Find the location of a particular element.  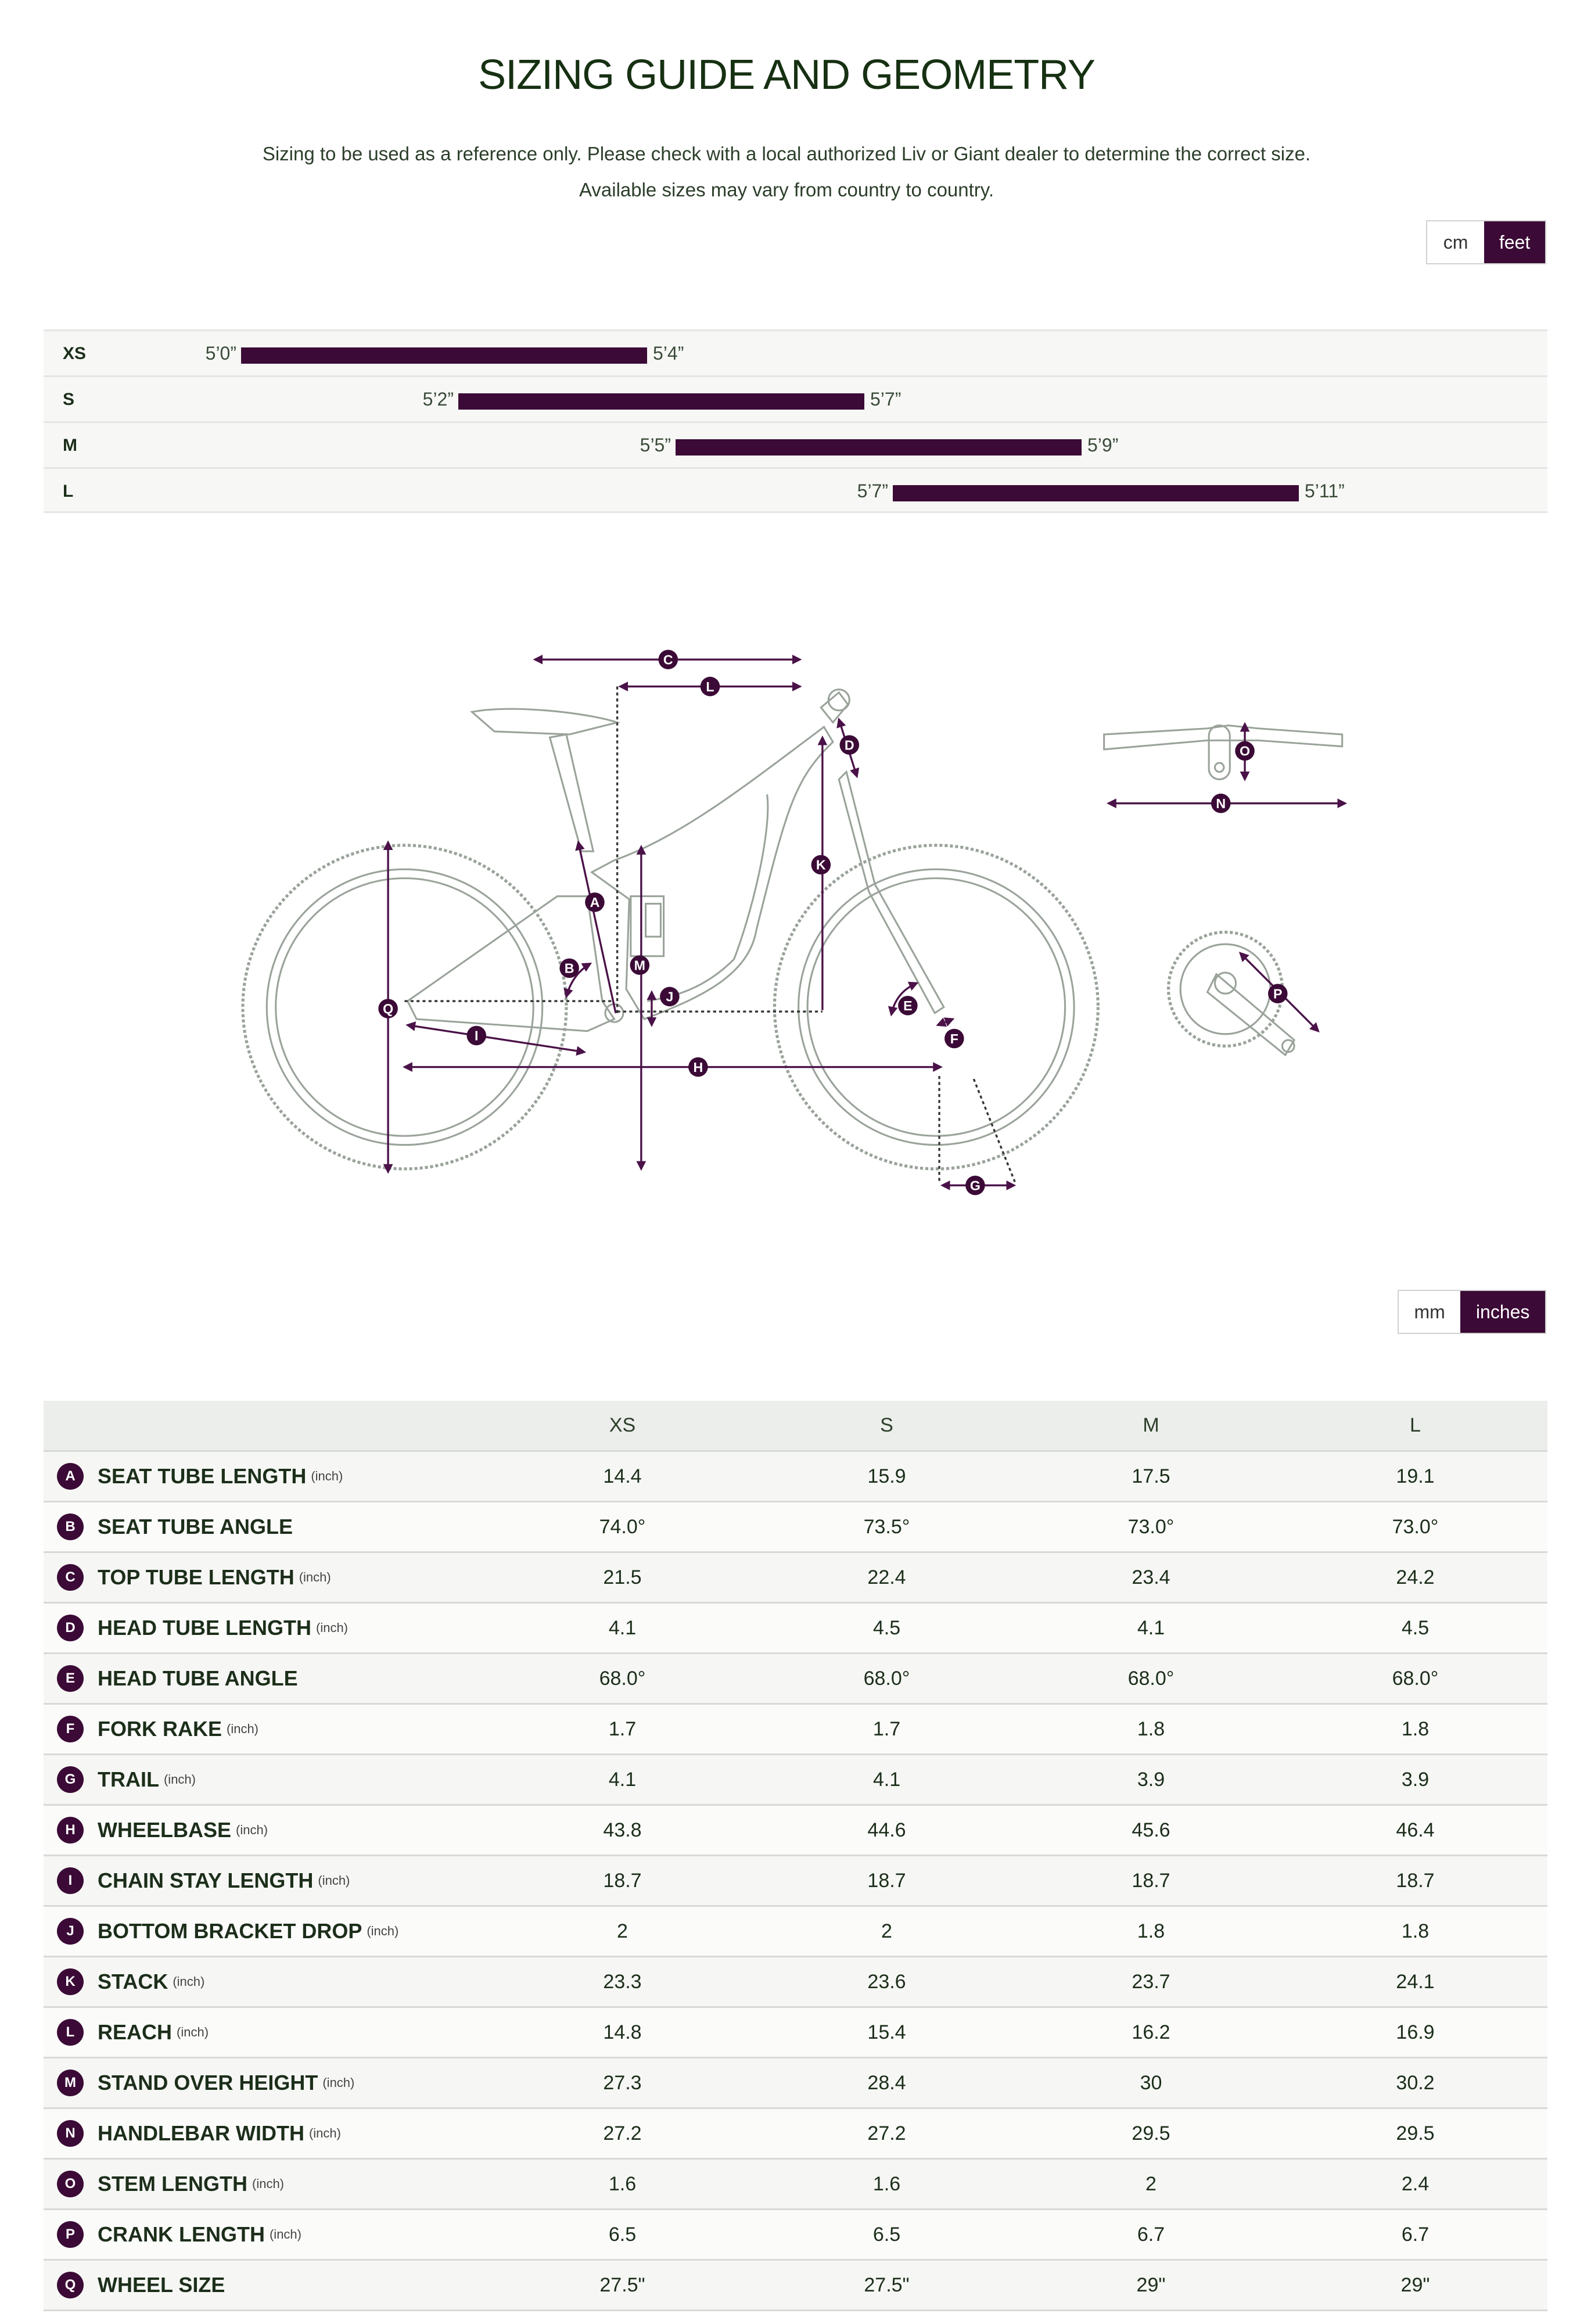

table-row: K STACK (inch) 23.3 23.6 23.7 24.1 is located at coordinates (796, 1982).